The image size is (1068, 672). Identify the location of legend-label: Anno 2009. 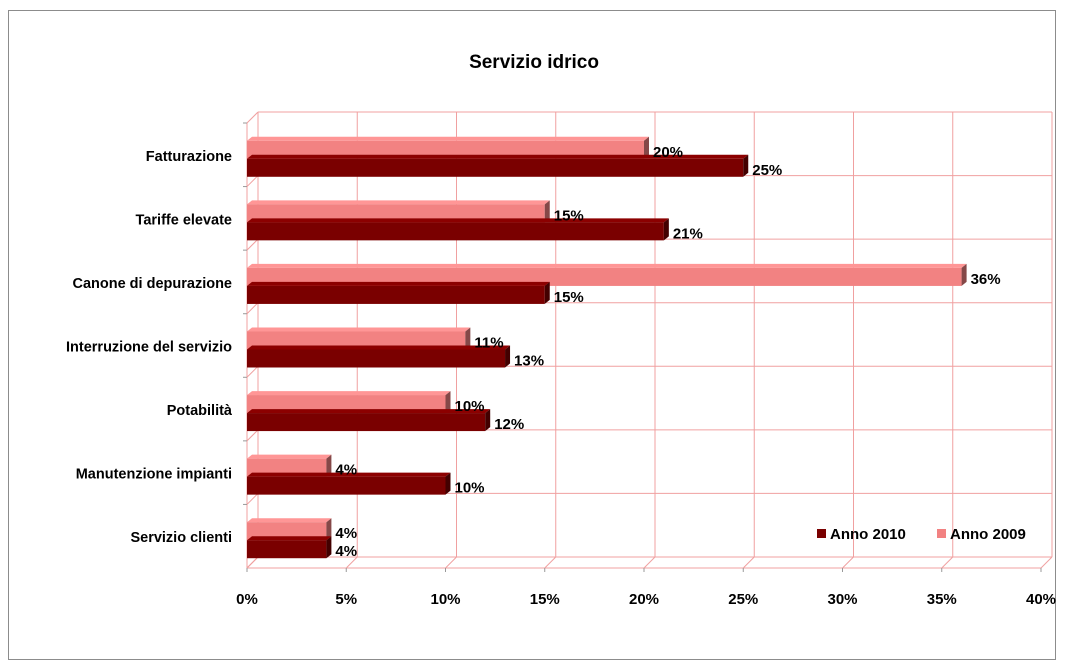
(988, 534).